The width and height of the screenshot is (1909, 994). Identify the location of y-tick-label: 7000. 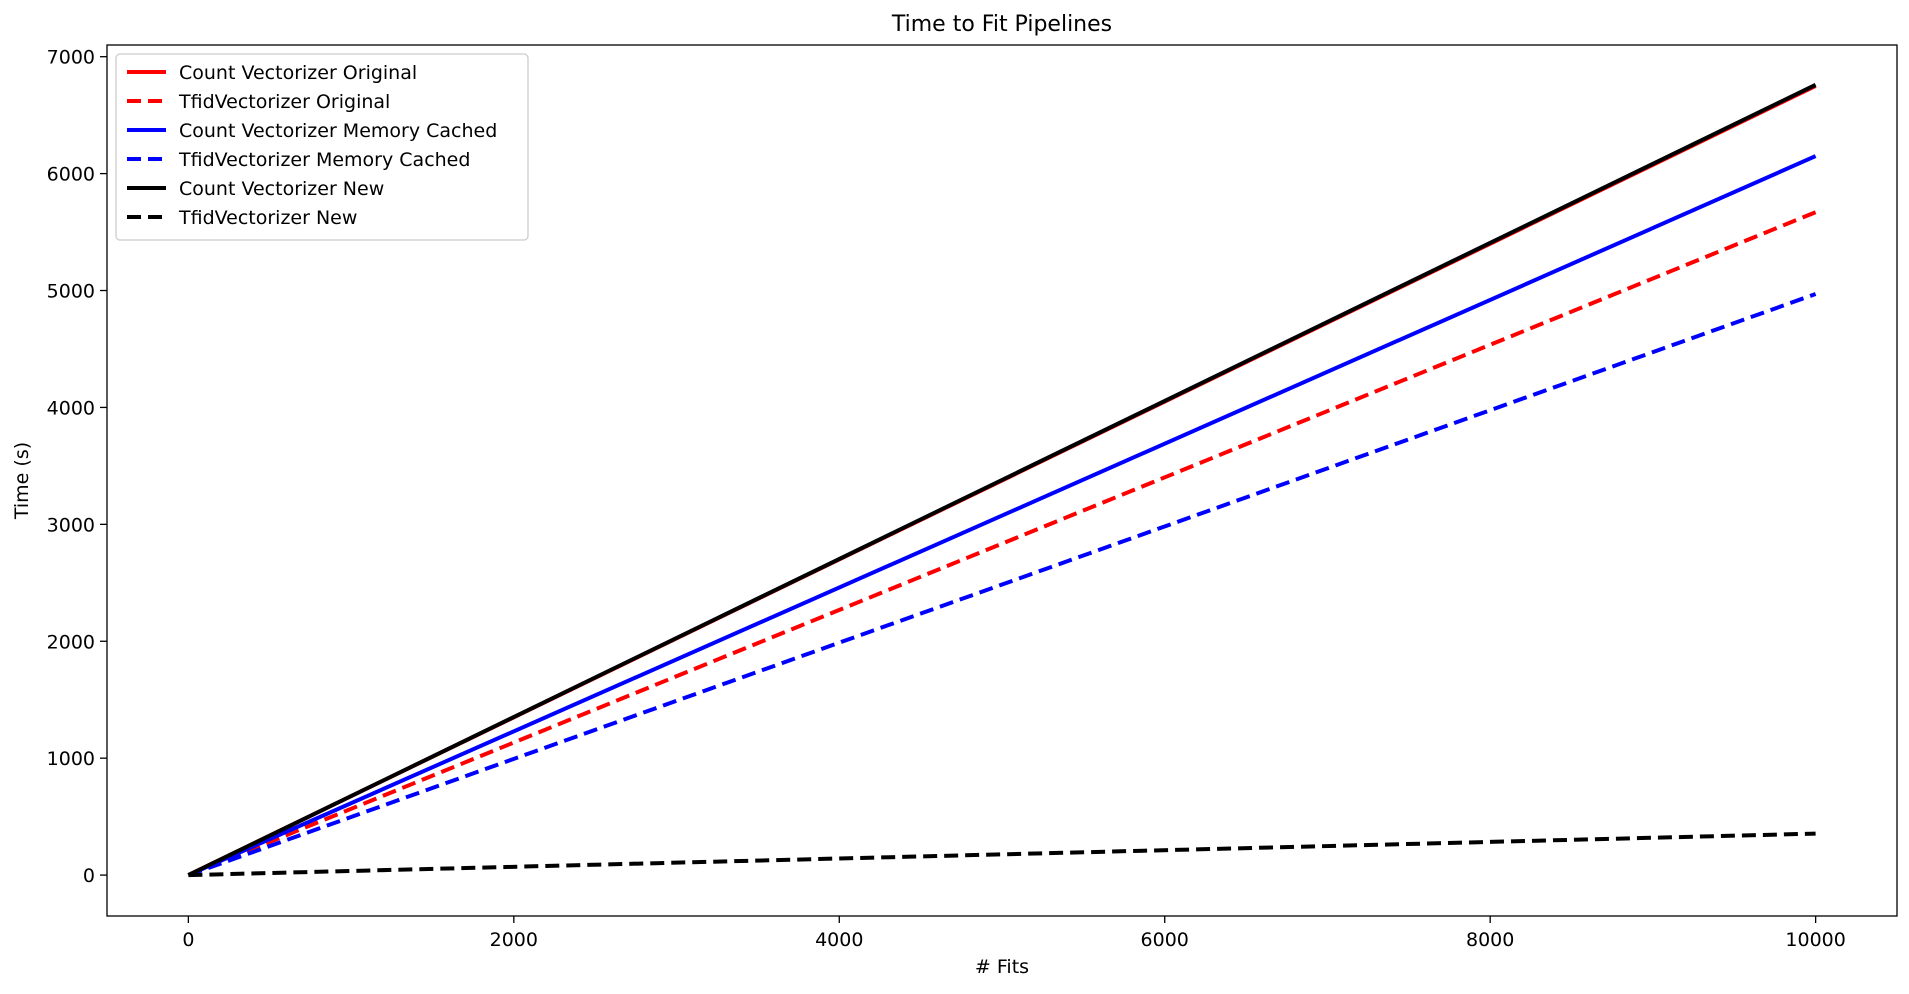
(71, 58).